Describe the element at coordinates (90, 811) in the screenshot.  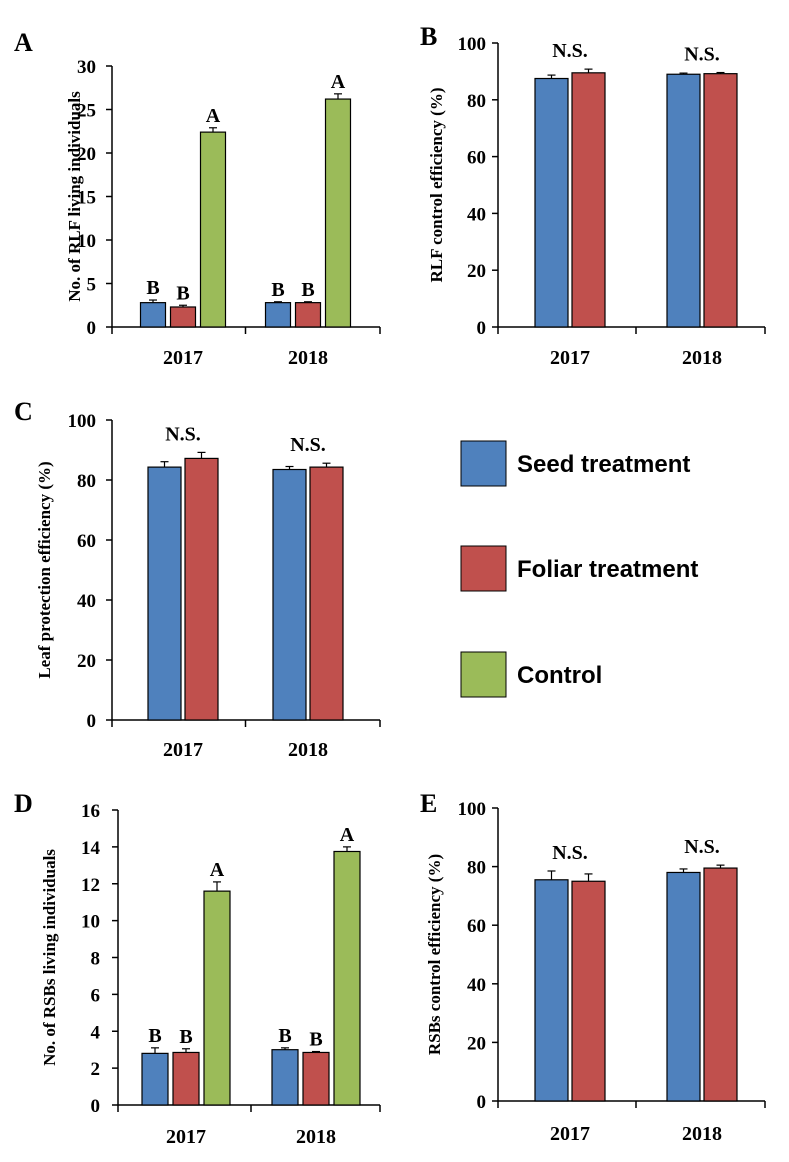
I see `y-tick-label: 16` at that location.